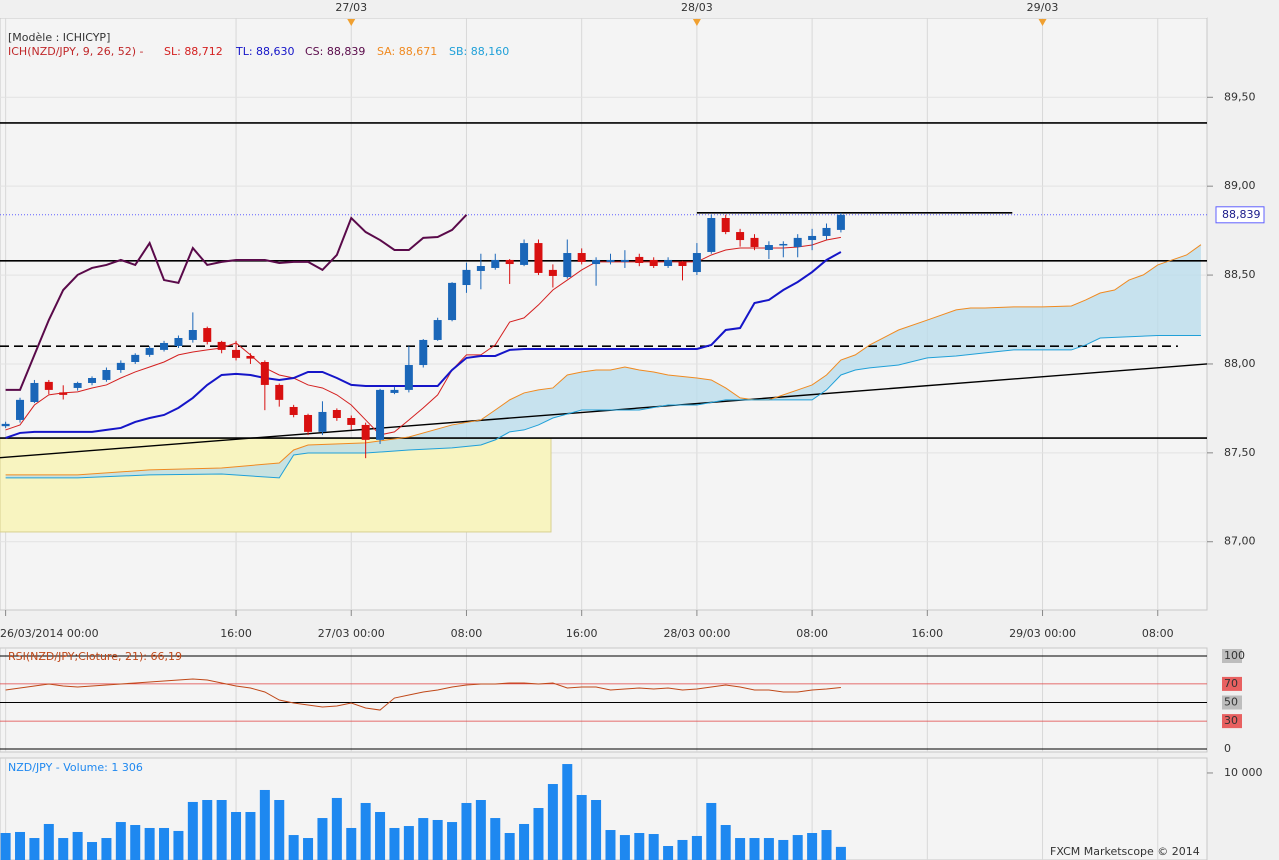 This screenshot has width=1279, height=860. What do you see at coordinates (1125, 851) in the screenshot?
I see `footer: FXCM Marketscope © 2014` at bounding box center [1125, 851].